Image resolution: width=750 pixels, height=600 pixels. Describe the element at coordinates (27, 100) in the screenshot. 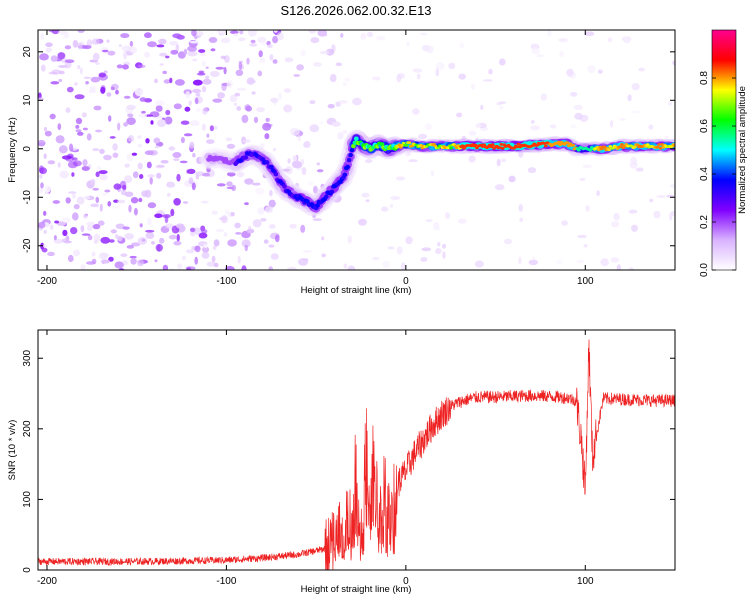

I see `y-tick-label: 10` at that location.